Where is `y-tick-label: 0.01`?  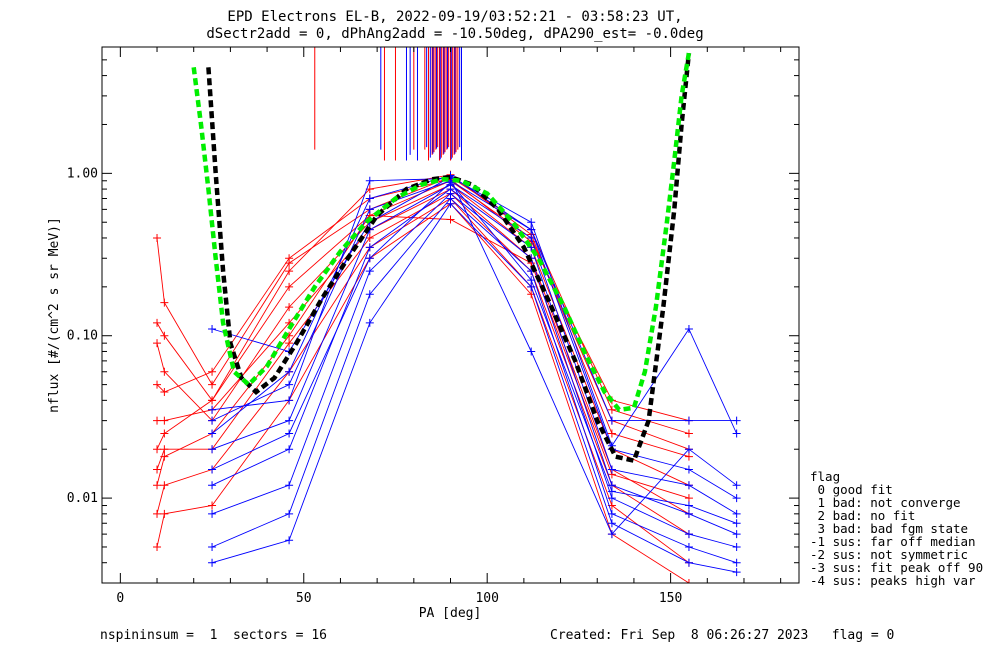 y-tick-label: 0.01 is located at coordinates (82, 498).